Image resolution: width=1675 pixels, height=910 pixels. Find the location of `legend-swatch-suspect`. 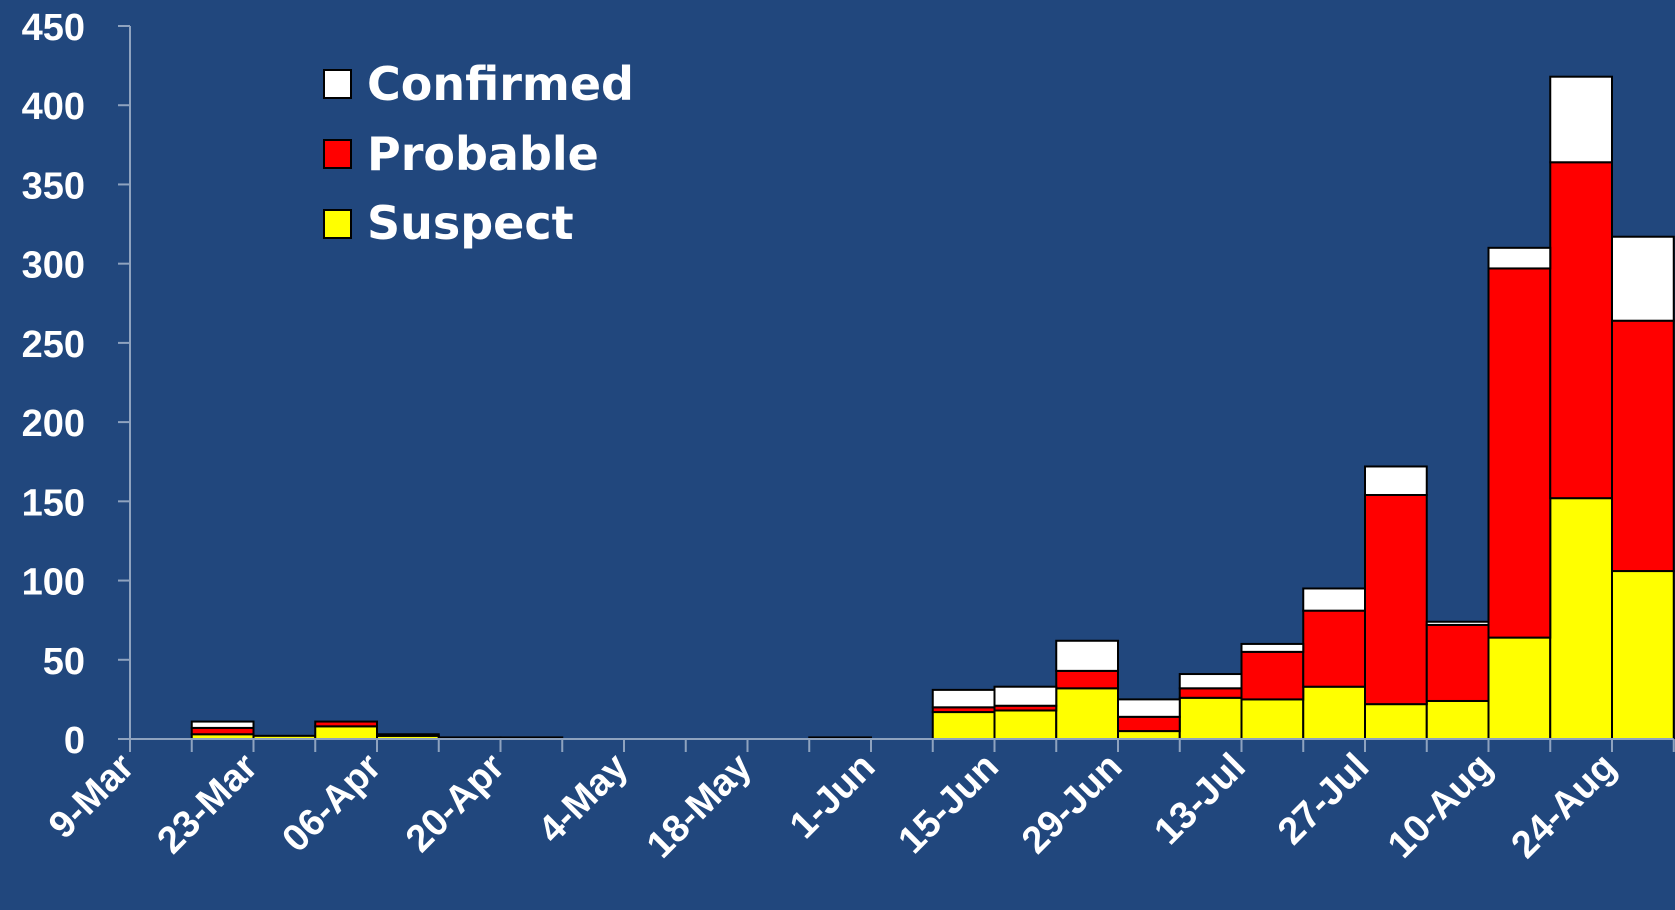

legend-swatch-suspect is located at coordinates (337, 224).